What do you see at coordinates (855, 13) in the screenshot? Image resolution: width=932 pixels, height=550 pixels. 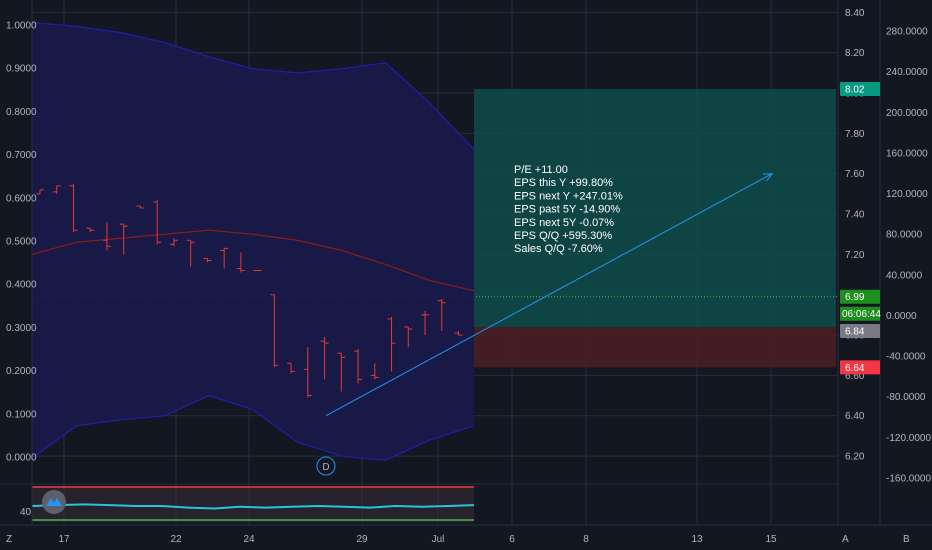 I see `price-axis-tick: 8.40` at bounding box center [855, 13].